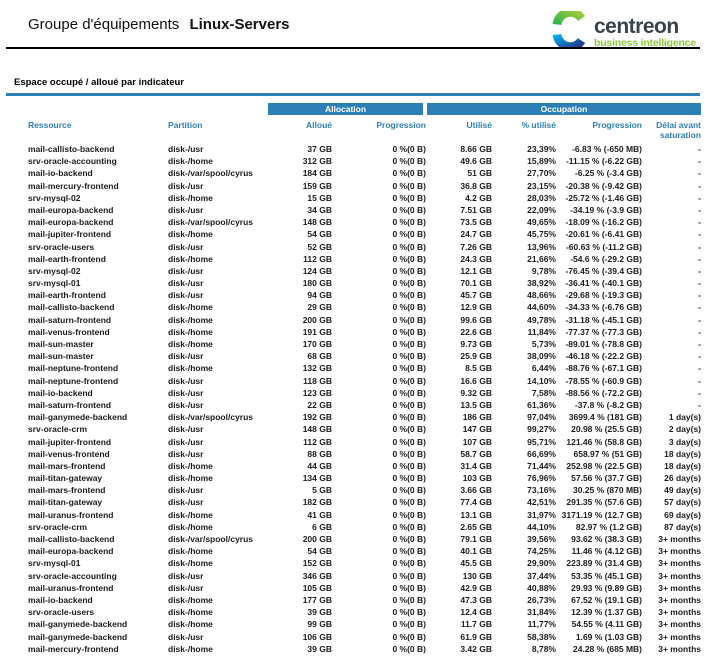 The width and height of the screenshot is (706, 666). What do you see at coordinates (317, 539) in the screenshot?
I see `cell-alloue: 200 GB` at bounding box center [317, 539].